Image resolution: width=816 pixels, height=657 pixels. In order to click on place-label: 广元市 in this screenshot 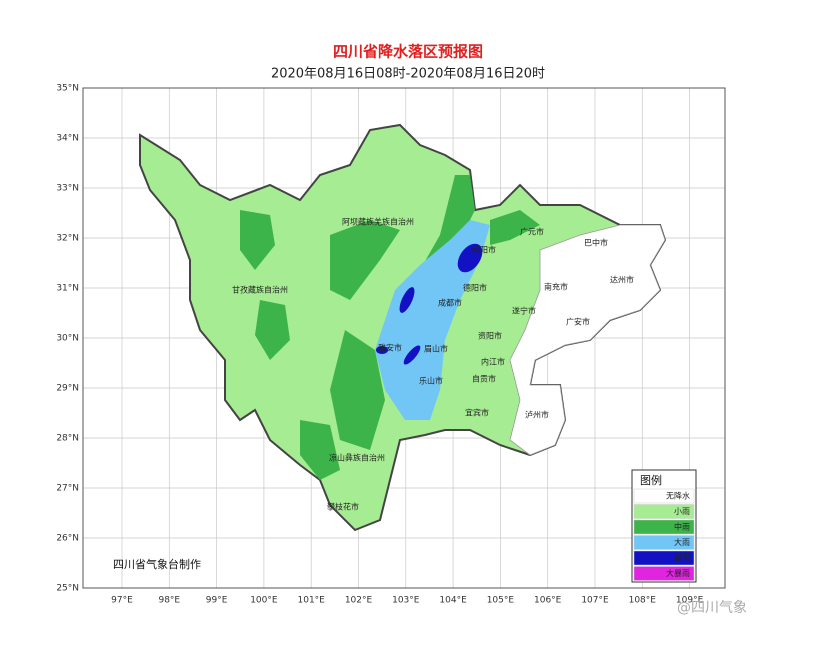, I will do `click(532, 232)`.